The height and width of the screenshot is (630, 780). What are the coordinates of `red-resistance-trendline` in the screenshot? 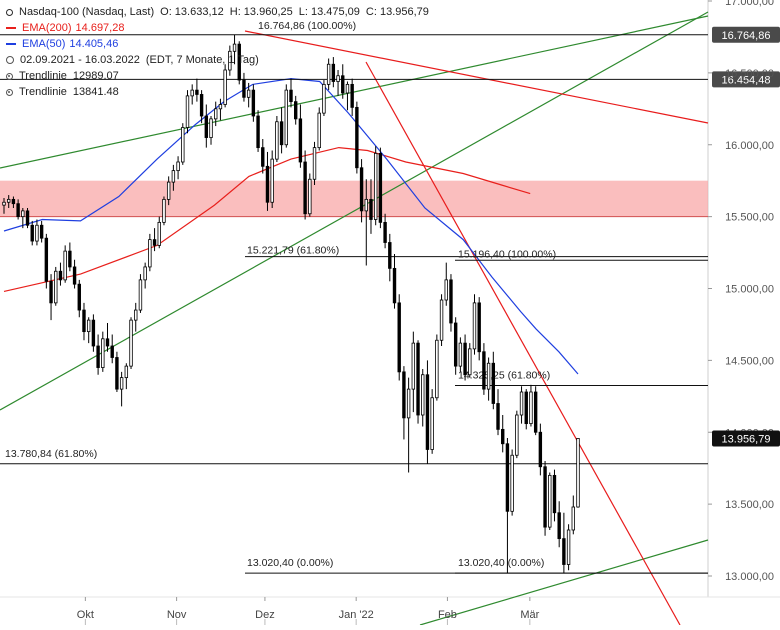 It's located at (476, 77).